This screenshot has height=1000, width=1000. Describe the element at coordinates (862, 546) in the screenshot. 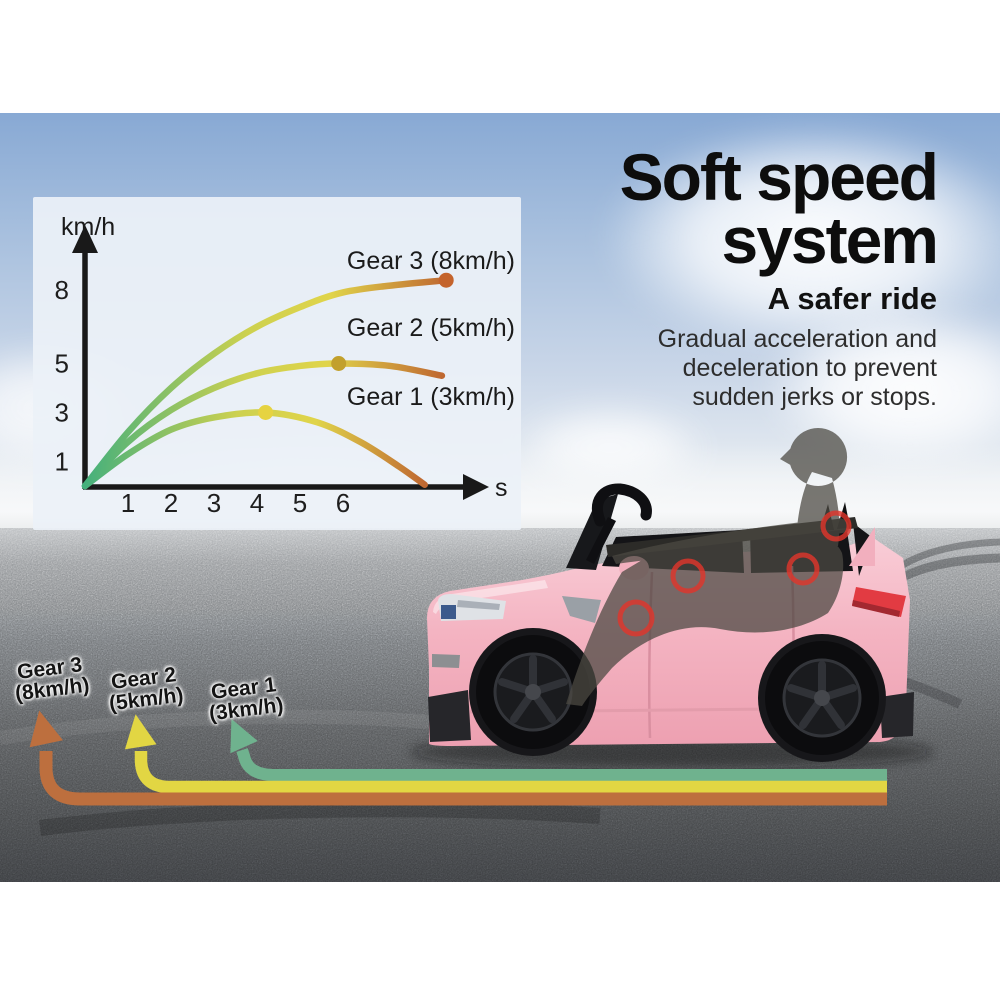

I see `rear-pink-flag` at that location.